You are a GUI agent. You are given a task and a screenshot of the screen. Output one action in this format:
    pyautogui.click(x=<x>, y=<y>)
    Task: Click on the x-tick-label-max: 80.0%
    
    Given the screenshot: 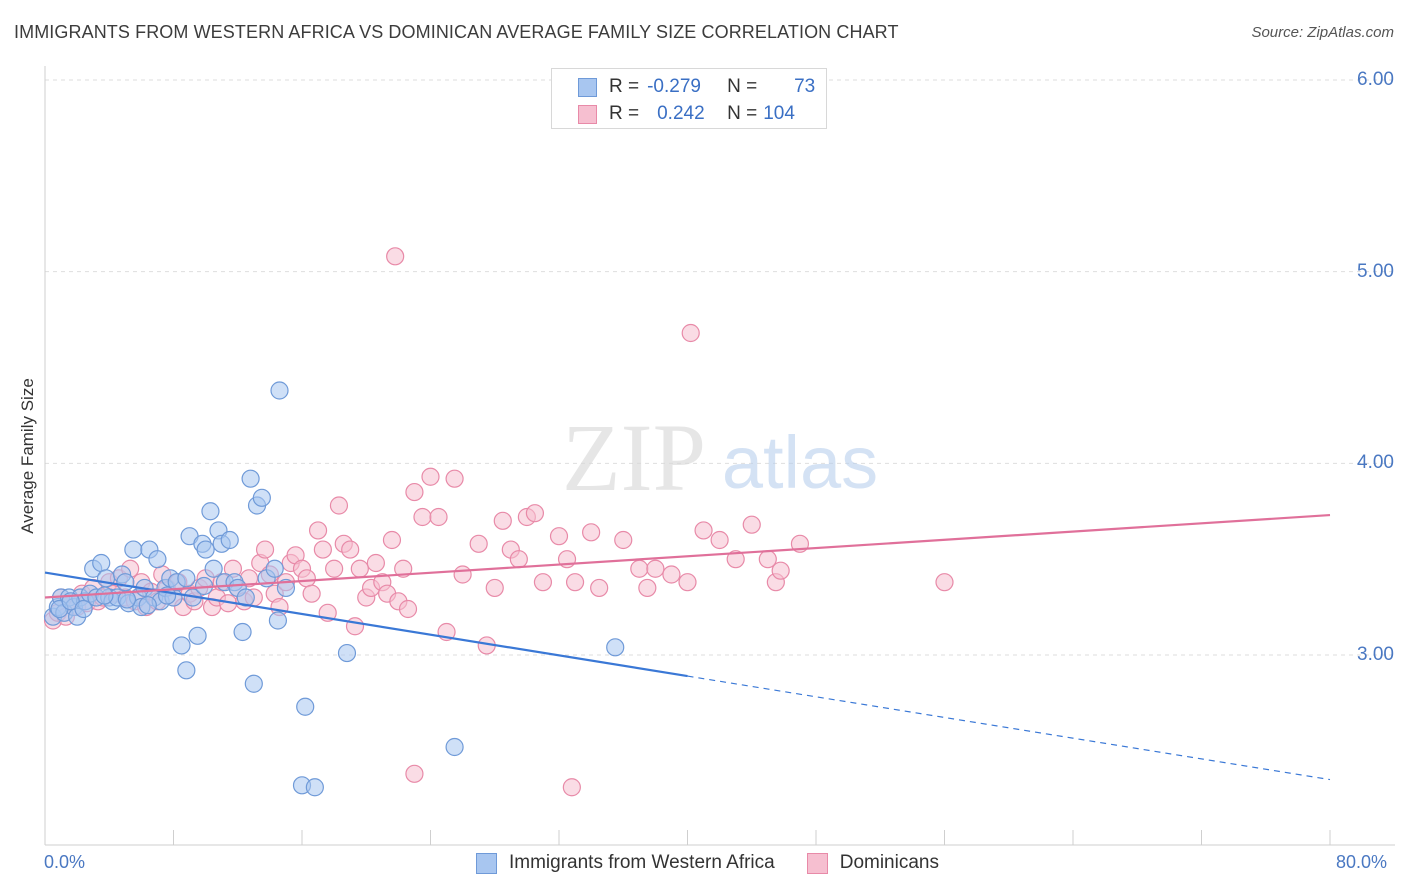 What is the action you would take?
    pyautogui.click(x=1362, y=862)
    